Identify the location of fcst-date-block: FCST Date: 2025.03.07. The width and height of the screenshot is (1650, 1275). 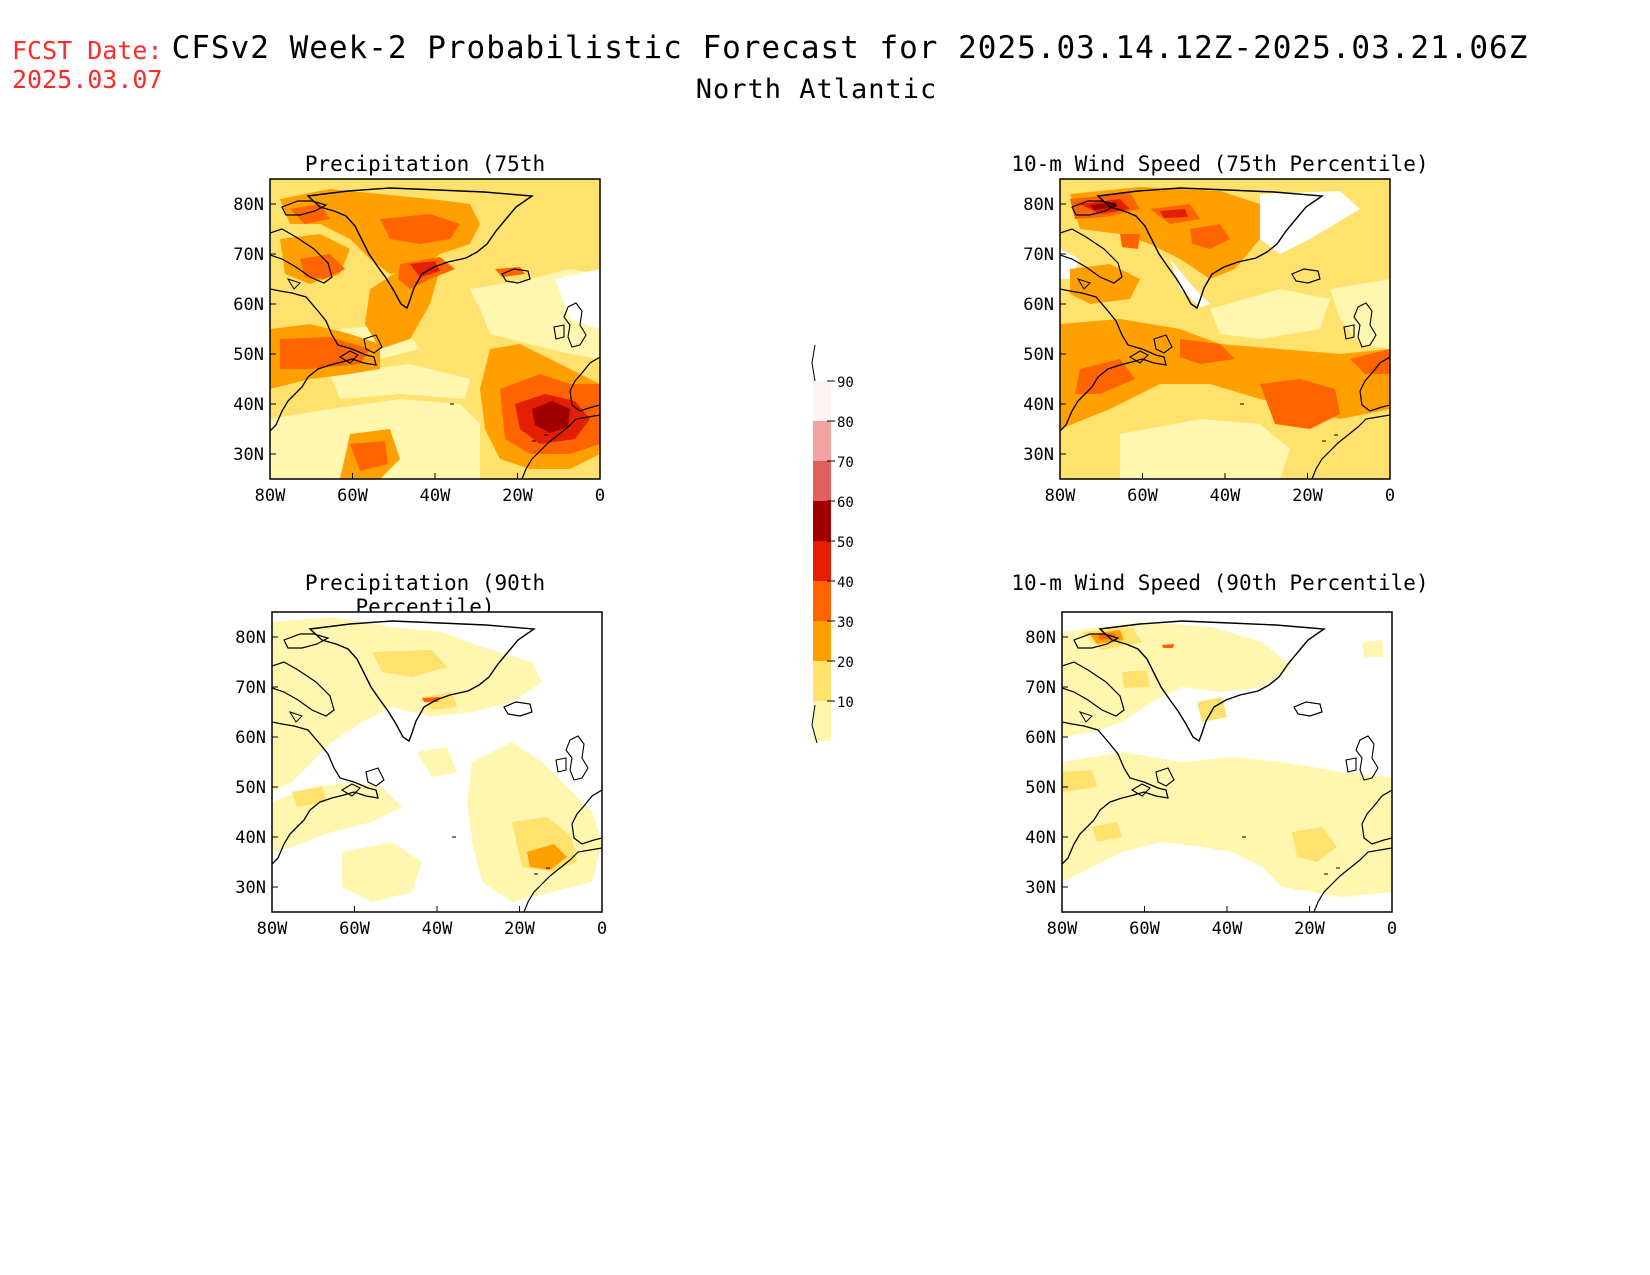
(87, 65).